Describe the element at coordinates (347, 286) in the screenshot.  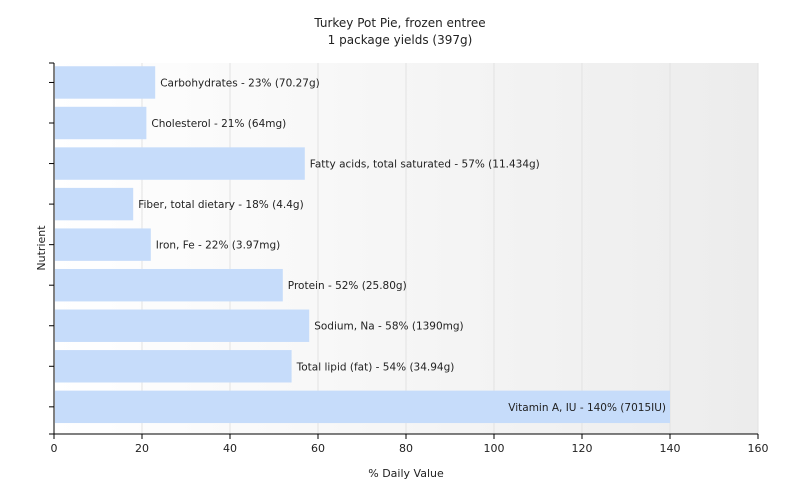
I see `bar-label: Protein - 52% (25.80g)` at that location.